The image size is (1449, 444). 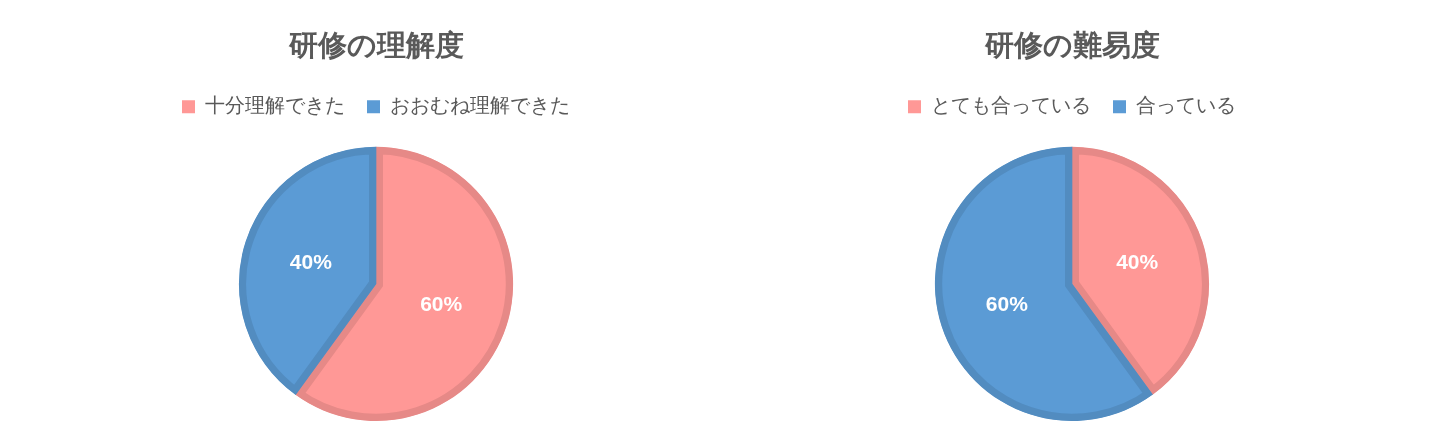 I want to click on legend-label: 十分理解できた, so click(x=275, y=105).